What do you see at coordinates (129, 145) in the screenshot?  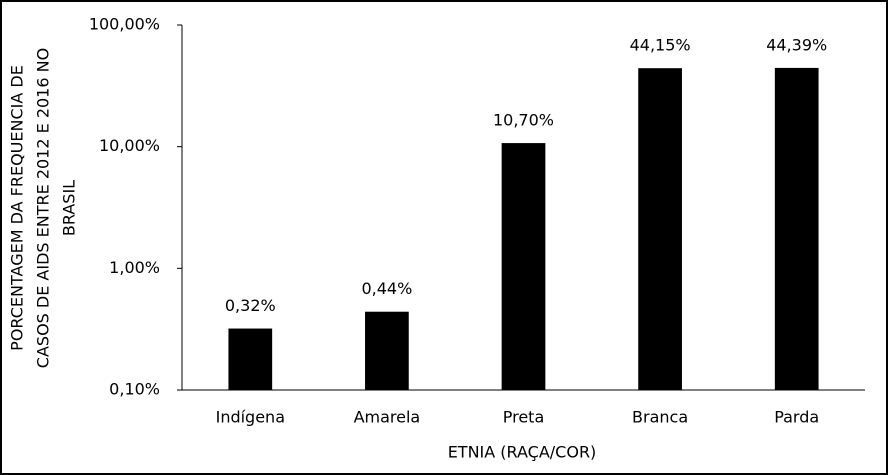 I see `y-tick-label: 10,00%` at bounding box center [129, 145].